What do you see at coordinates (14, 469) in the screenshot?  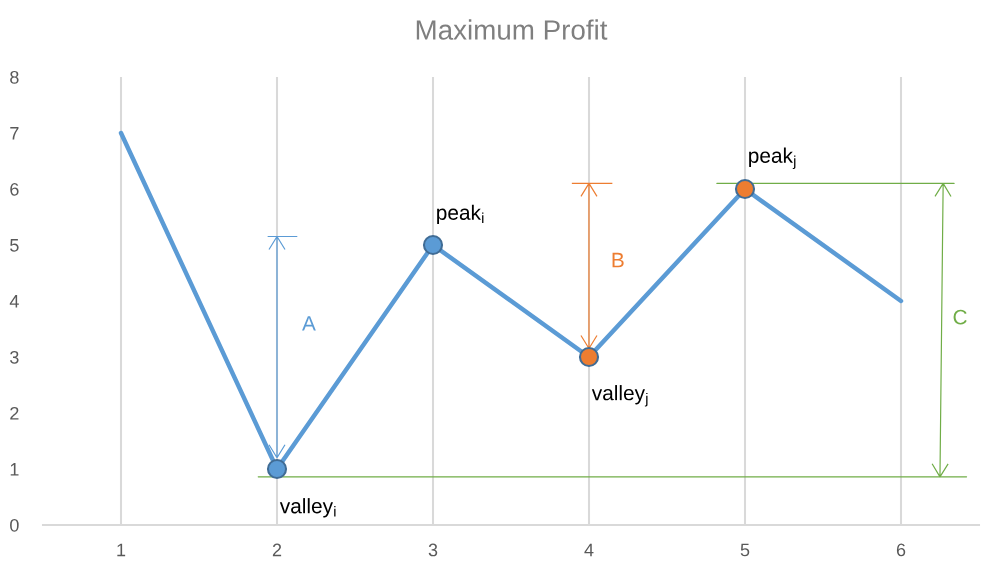 I see `y-tick-label: 1` at bounding box center [14, 469].